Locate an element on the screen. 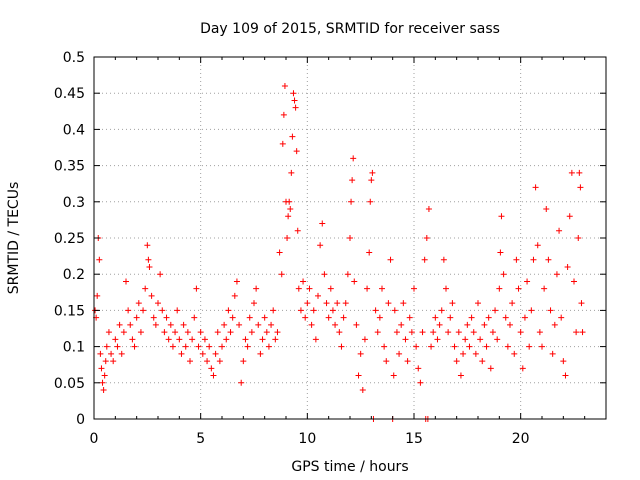  y-tick-label: 0.5 is located at coordinates (74, 58).